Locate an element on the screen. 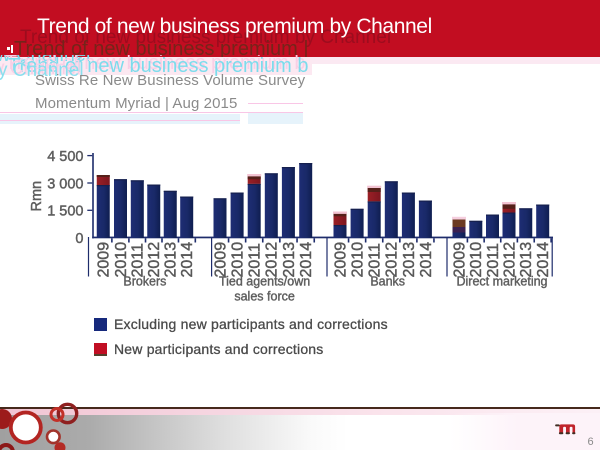 The width and height of the screenshot is (600, 450). svg-text: sales force is located at coordinates (264, 297).